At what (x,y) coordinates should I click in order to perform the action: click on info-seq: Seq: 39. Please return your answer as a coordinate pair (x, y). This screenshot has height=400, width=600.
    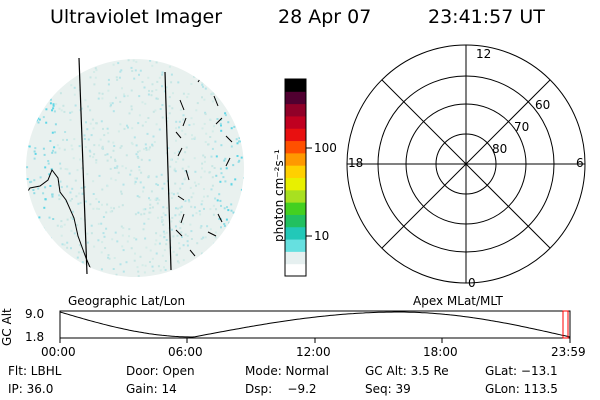
    Looking at the image, I should click on (388, 389).